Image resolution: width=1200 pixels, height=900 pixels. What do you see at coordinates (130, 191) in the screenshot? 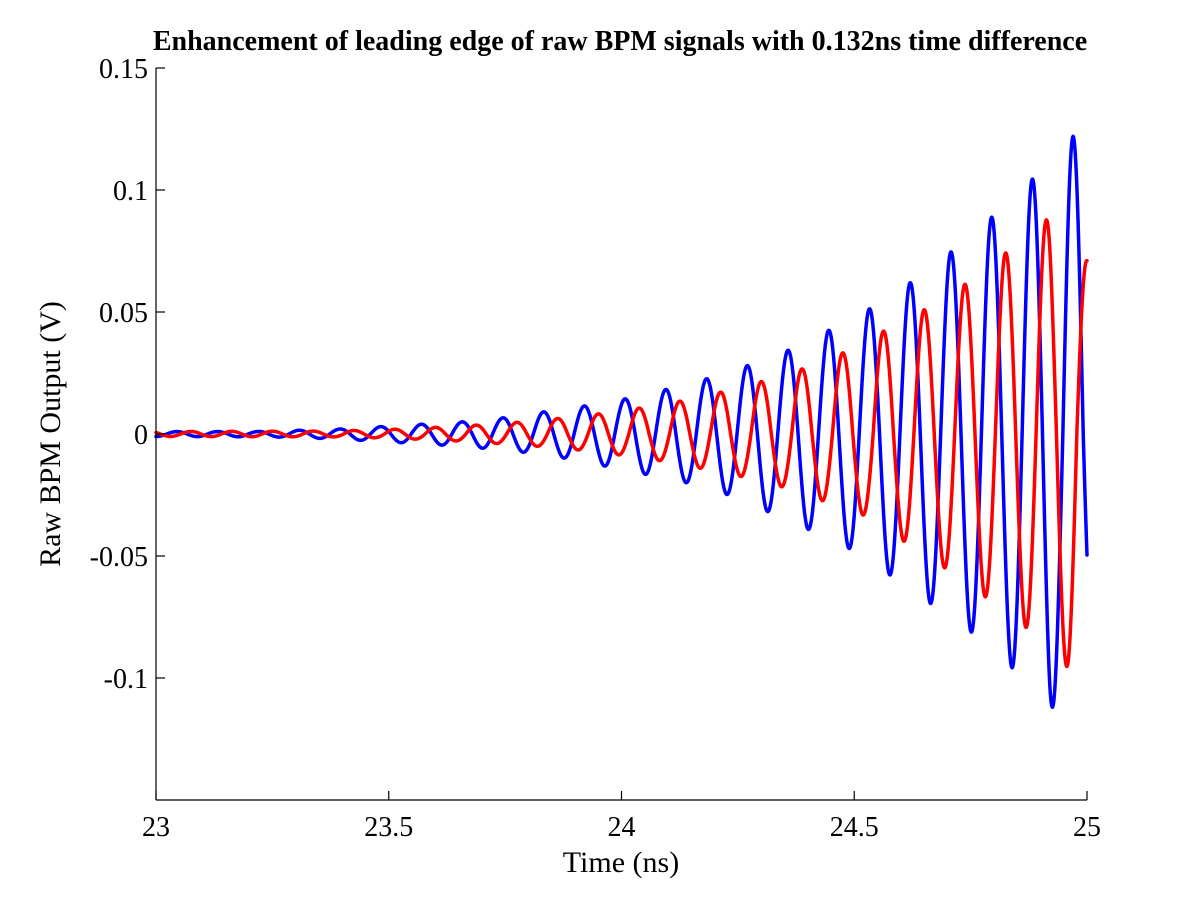
I see `y-tick-label: 0.1` at bounding box center [130, 191].